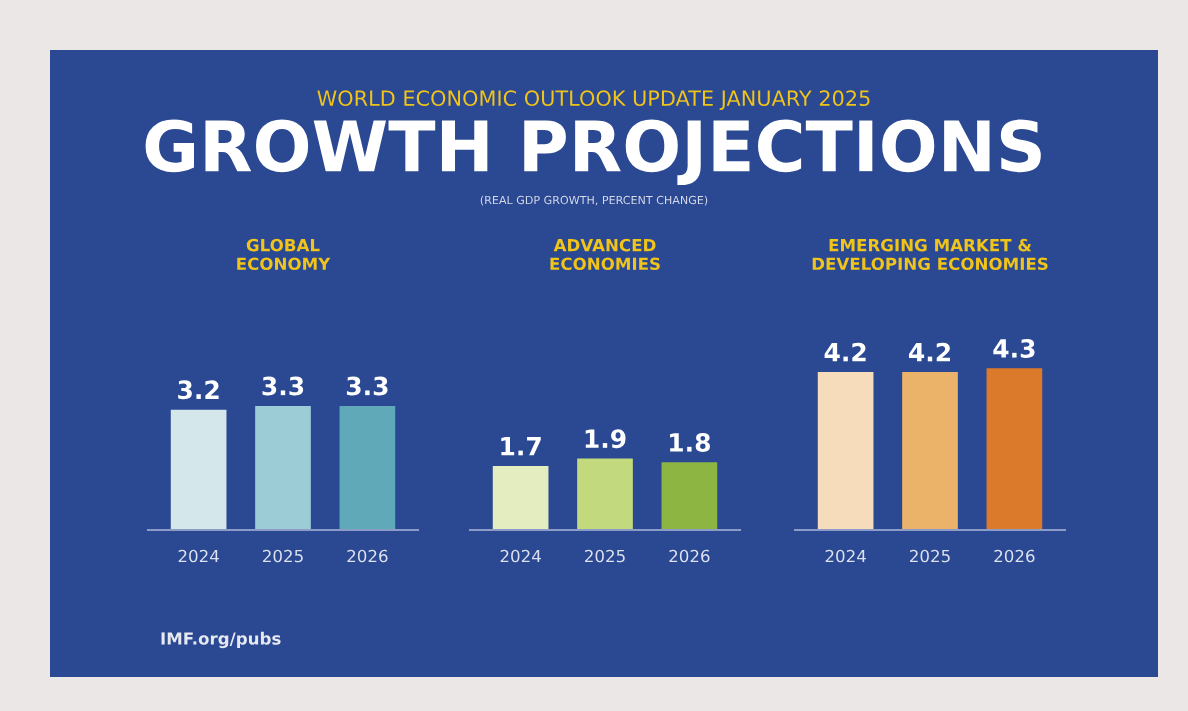 The width and height of the screenshot is (1188, 711). I want to click on data-label: 1.9, so click(605, 439).